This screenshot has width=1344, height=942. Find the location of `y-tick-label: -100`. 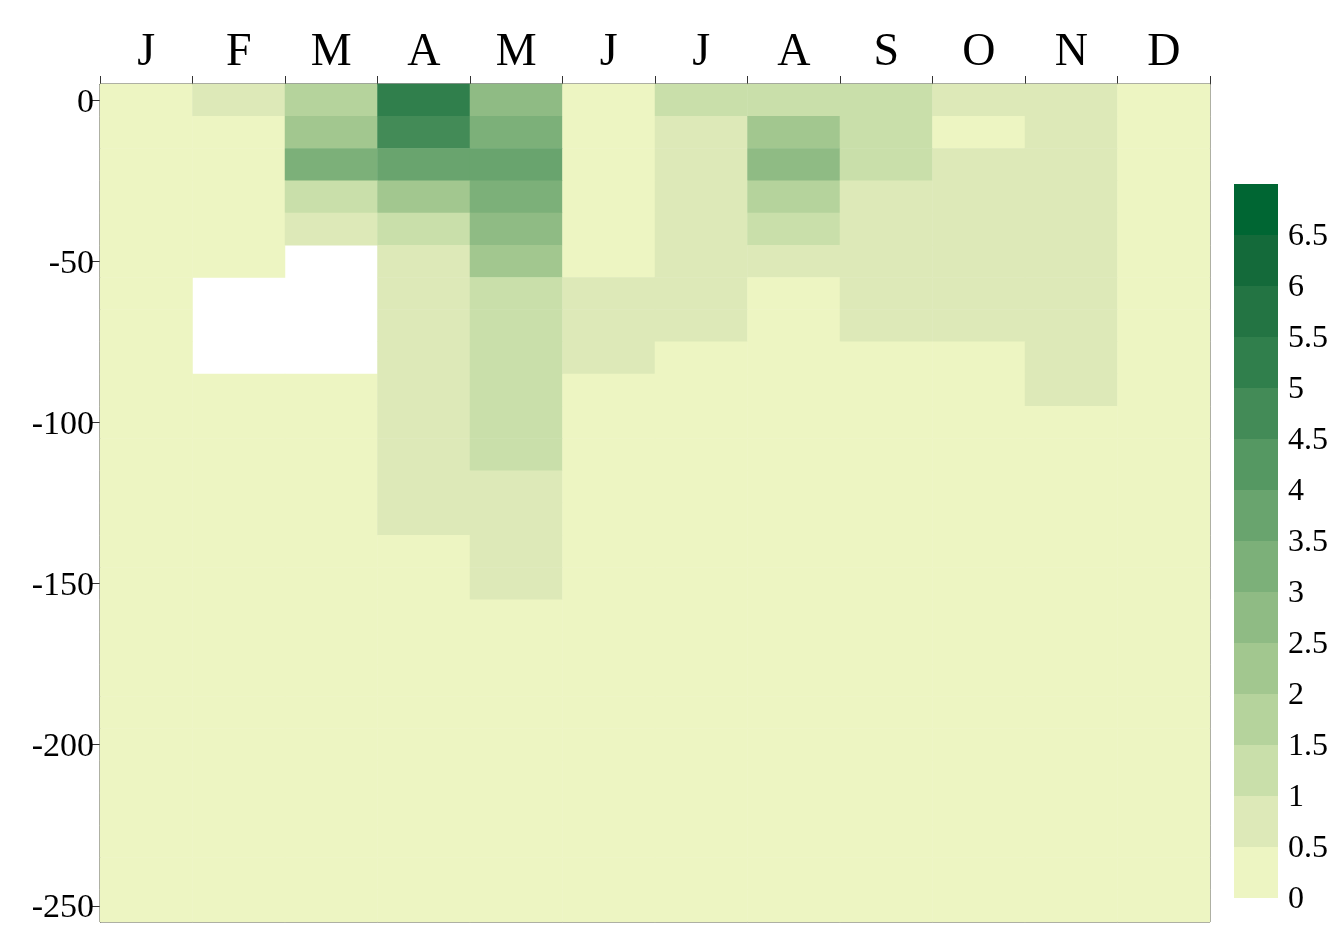

y-tick-label: -100 is located at coordinates (62, 422).